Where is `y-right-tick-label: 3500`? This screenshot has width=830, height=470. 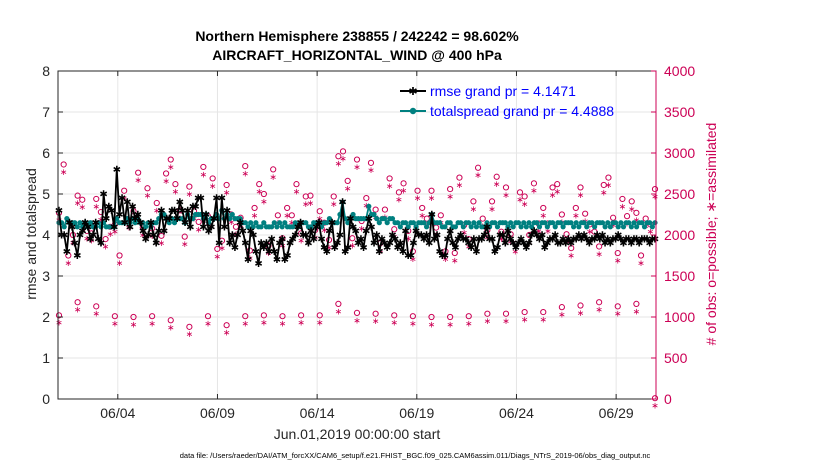 y-right-tick-label: 3500 is located at coordinates (679, 112).